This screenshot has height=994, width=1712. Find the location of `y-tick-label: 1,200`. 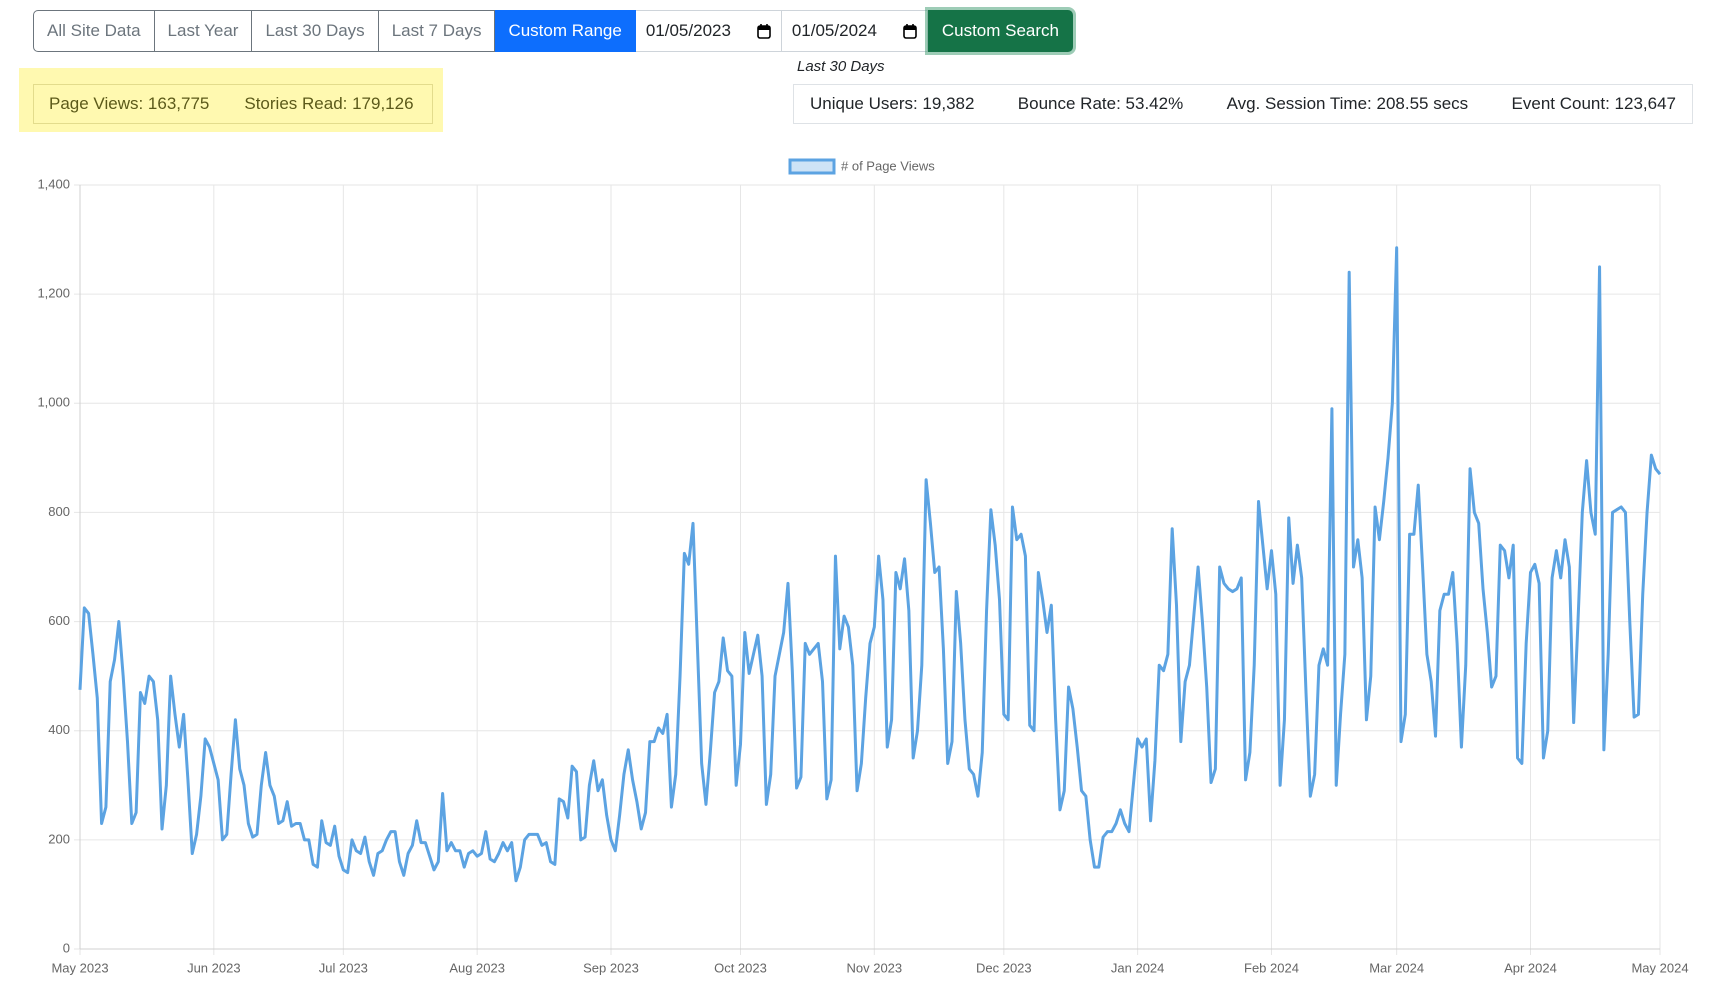

y-tick-label: 1,200 is located at coordinates (53, 293).